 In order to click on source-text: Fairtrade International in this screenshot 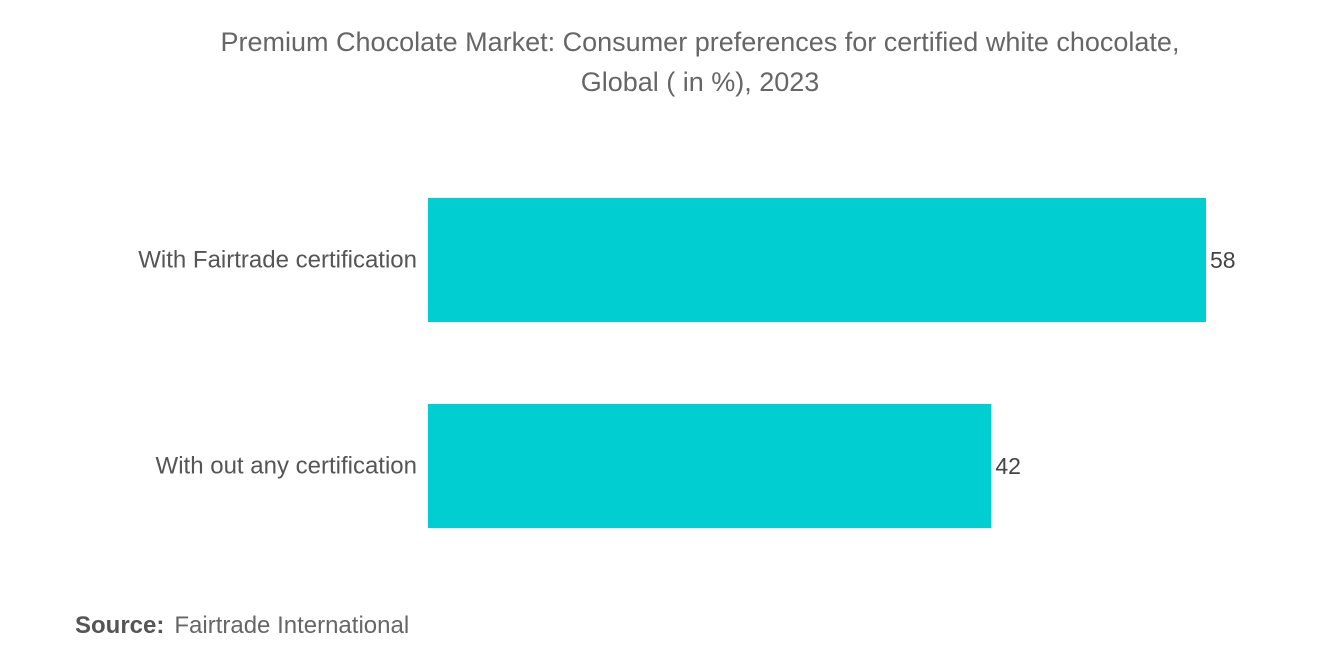, I will do `click(292, 625)`.